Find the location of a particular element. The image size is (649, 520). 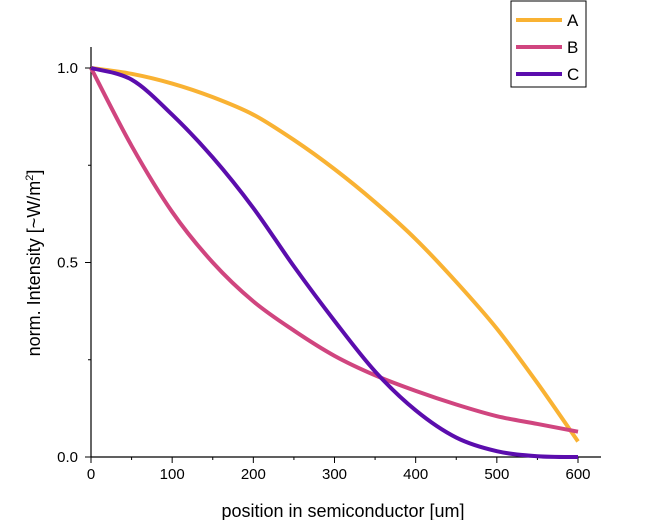

legend-label-a: A is located at coordinates (573, 20).